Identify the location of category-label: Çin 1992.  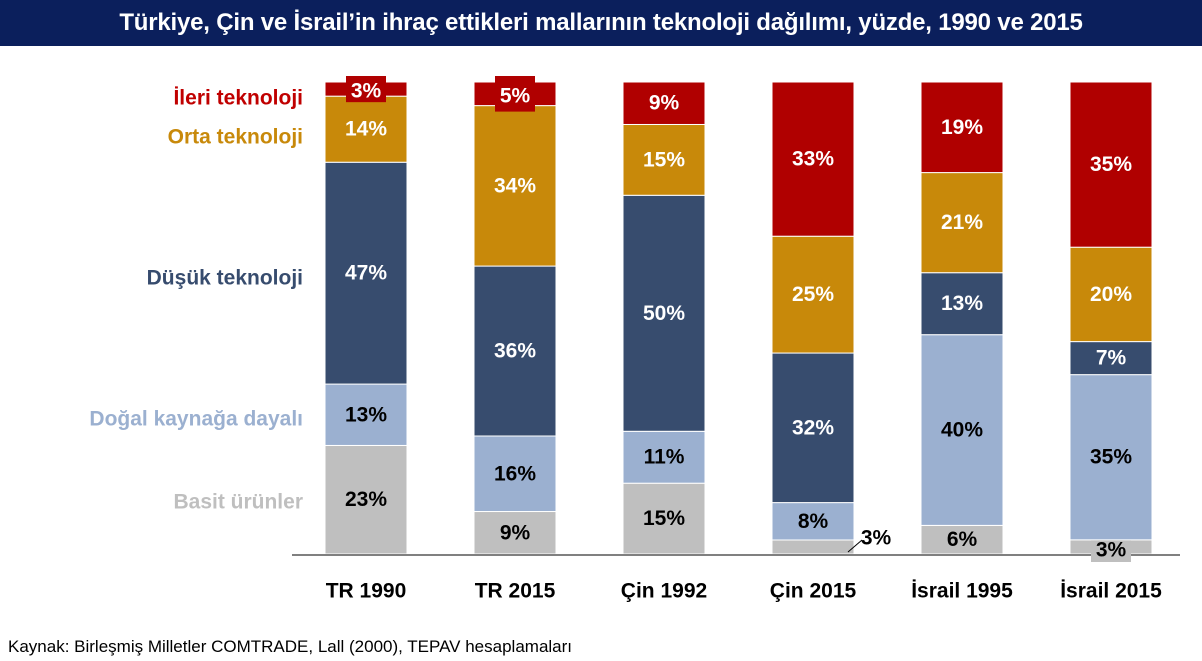
(664, 591).